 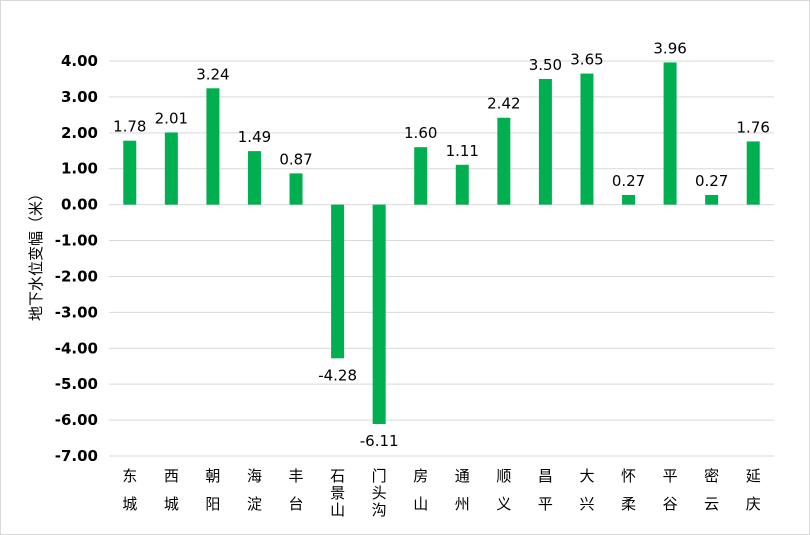 What do you see at coordinates (545, 490) in the screenshot?
I see `category-label: 昌平` at bounding box center [545, 490].